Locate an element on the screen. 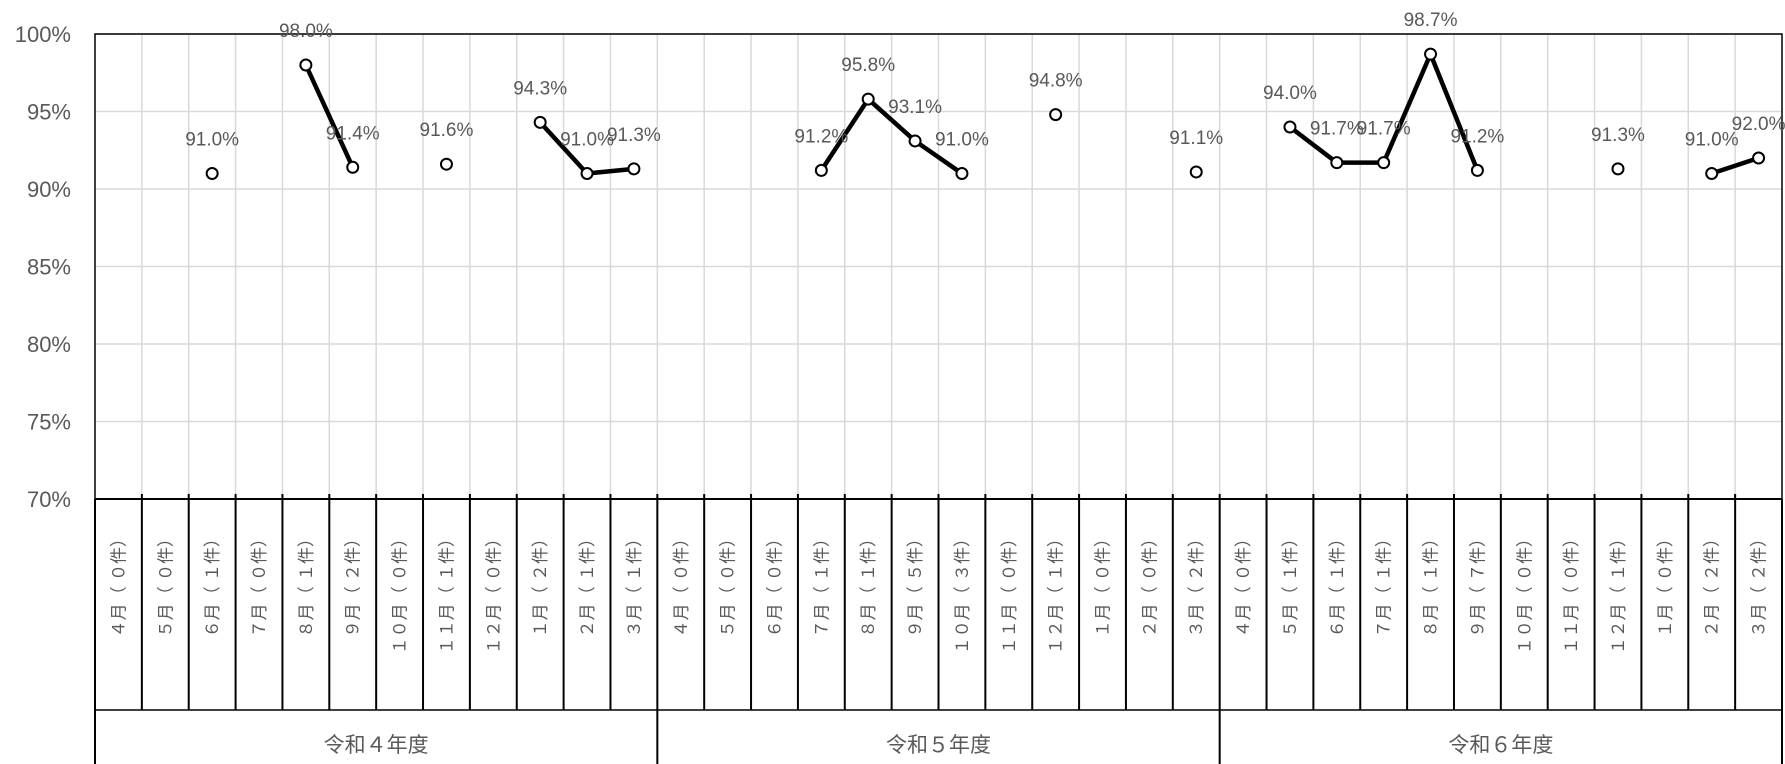  y-tick-label: 95% is located at coordinates (49, 112).